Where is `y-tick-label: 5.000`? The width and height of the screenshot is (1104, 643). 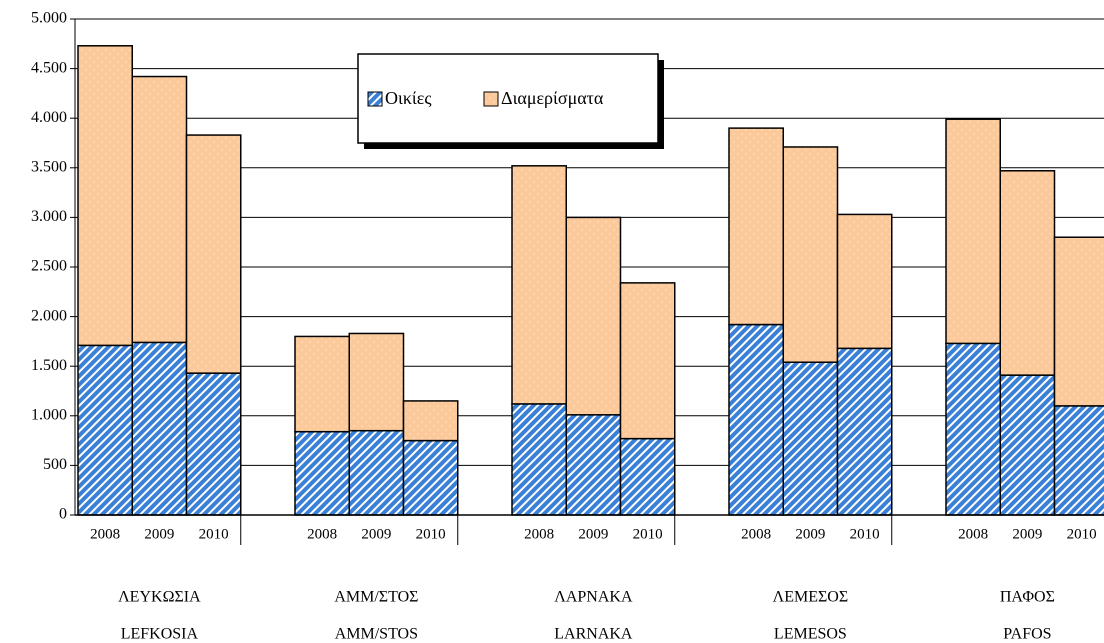 y-tick-label: 5.000 is located at coordinates (49, 18).